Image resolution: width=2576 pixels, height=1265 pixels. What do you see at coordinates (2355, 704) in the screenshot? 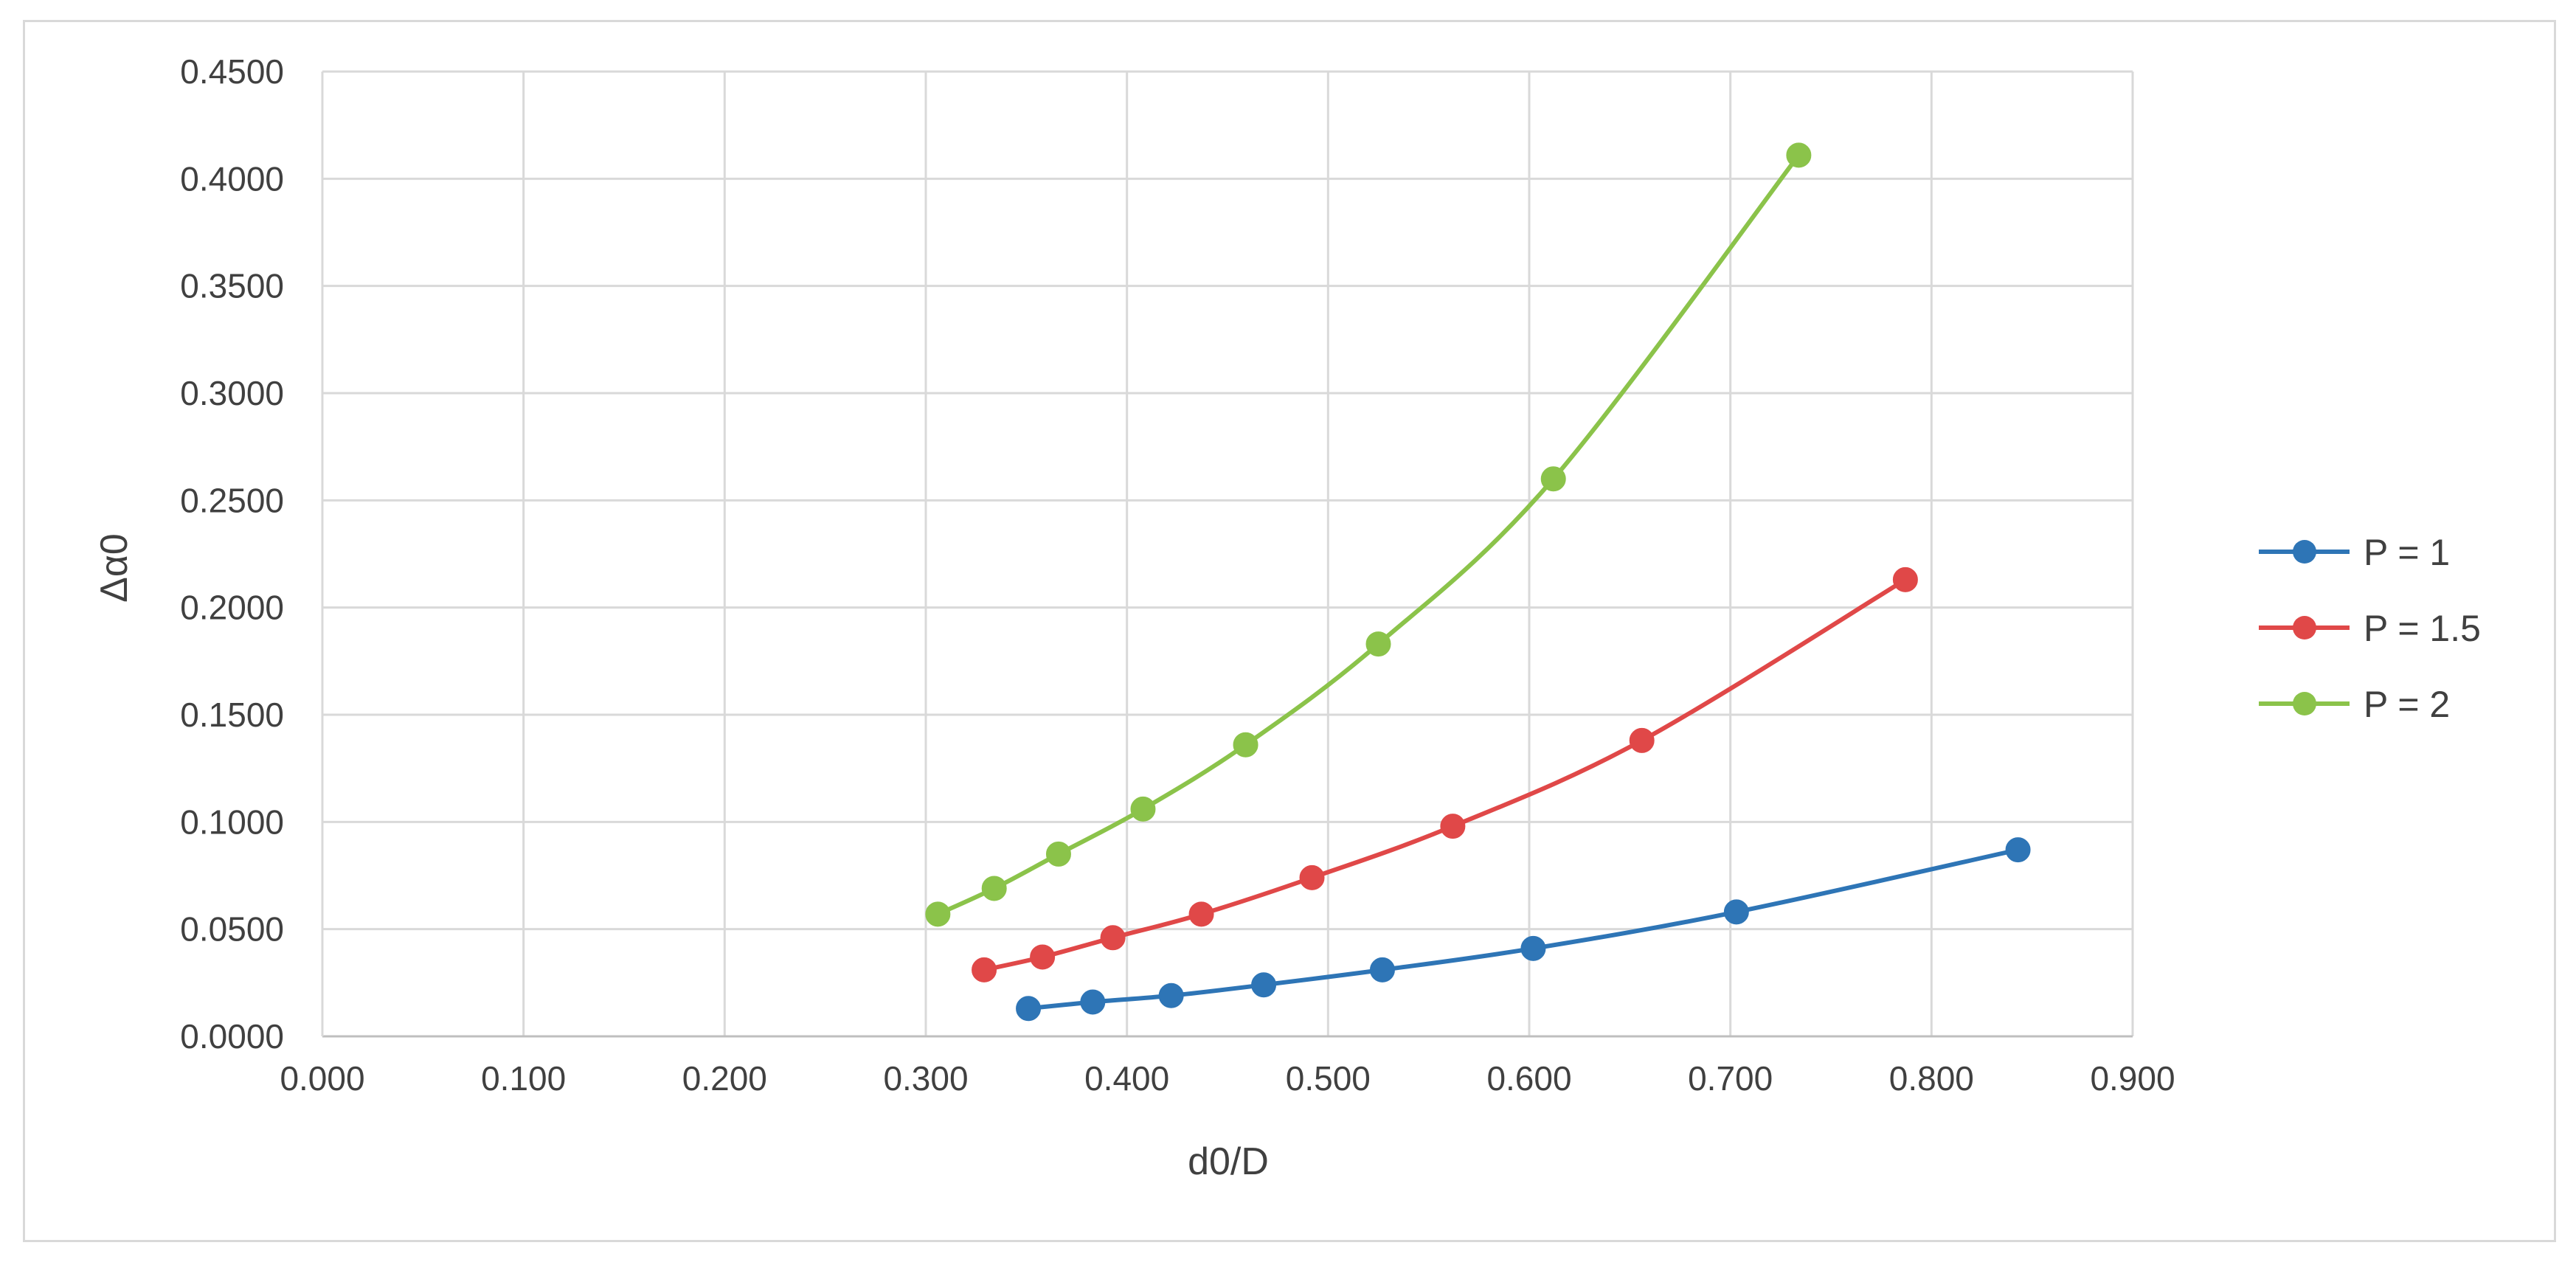
I see `legend-entry: P = 2` at bounding box center [2355, 704].